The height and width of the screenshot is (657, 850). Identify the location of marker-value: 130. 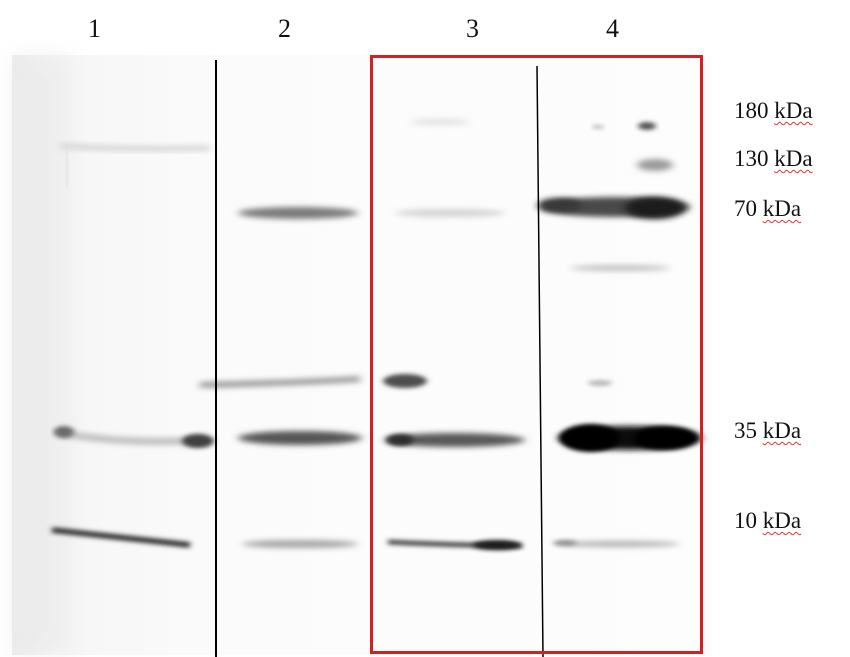
(751, 158).